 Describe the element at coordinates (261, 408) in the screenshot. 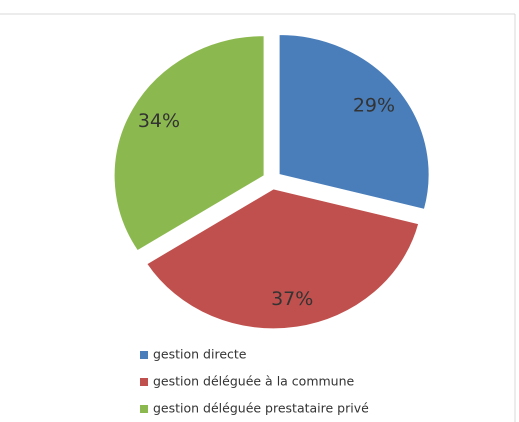

I see `legend-label: gestion déléguée prestataire privé` at that location.